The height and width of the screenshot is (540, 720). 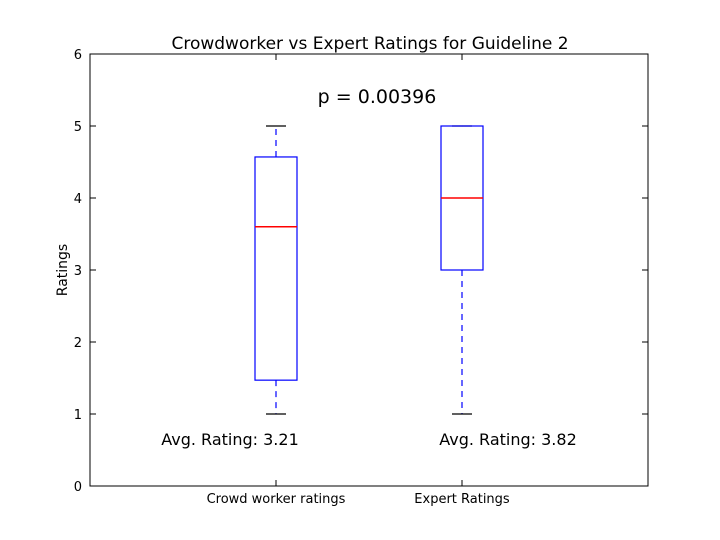 What do you see at coordinates (276, 499) in the screenshot?
I see `x-tick-label-0: Crowd worker ratings` at bounding box center [276, 499].